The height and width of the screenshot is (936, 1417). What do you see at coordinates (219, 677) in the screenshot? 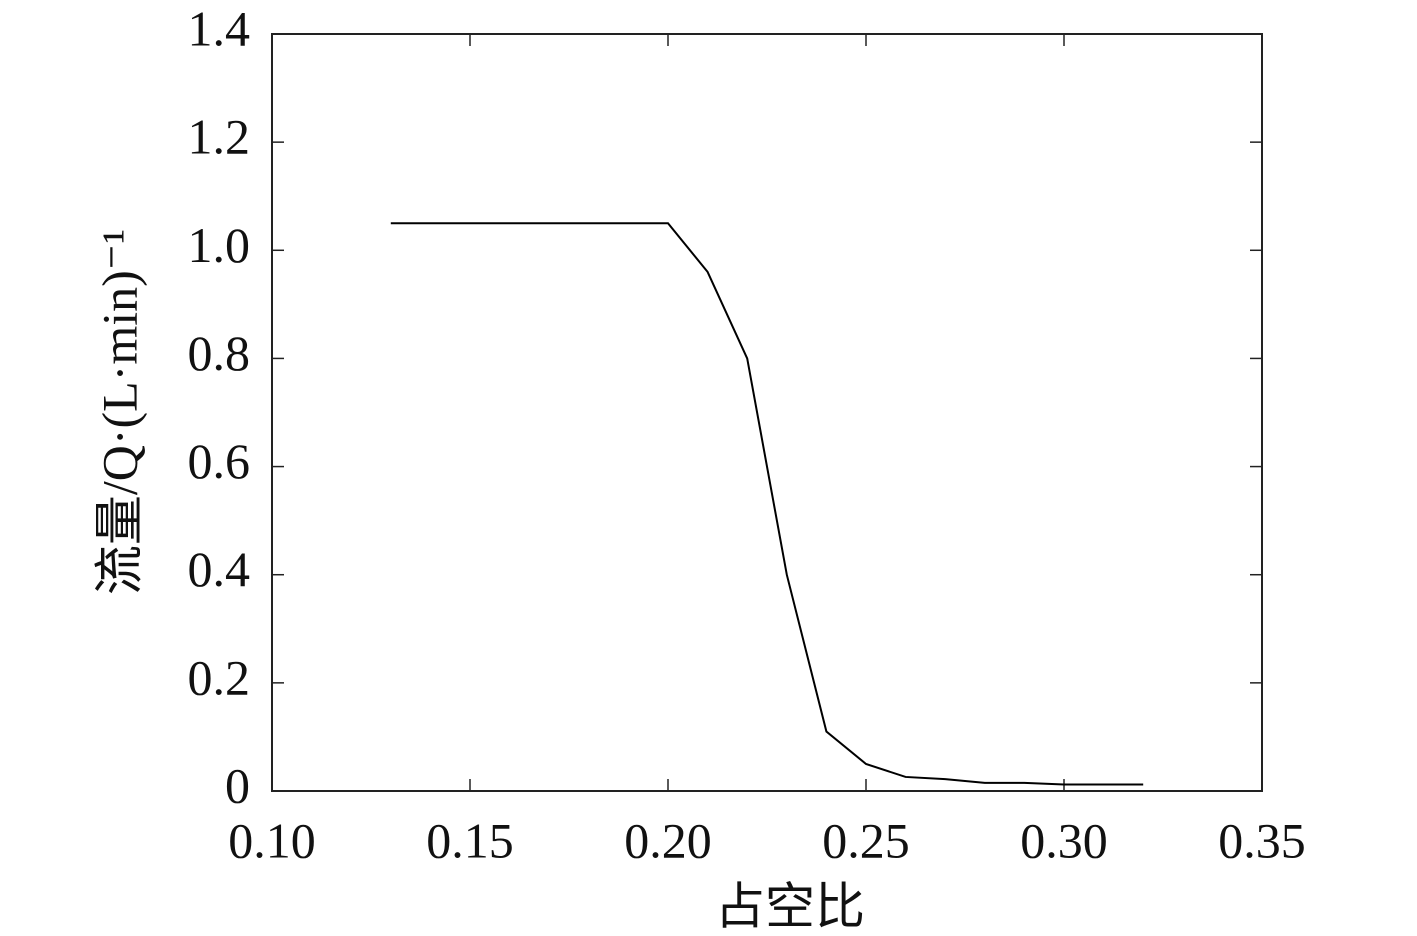
I see `y-tick-label: 0.2` at bounding box center [219, 677].